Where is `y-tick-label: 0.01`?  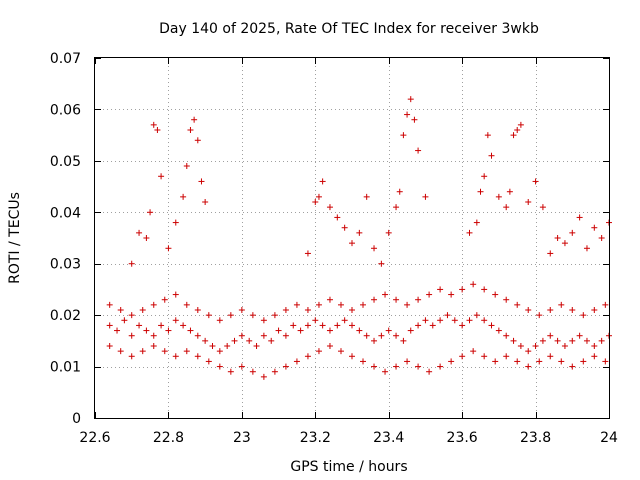 y-tick-label: 0.01 is located at coordinates (65, 368).